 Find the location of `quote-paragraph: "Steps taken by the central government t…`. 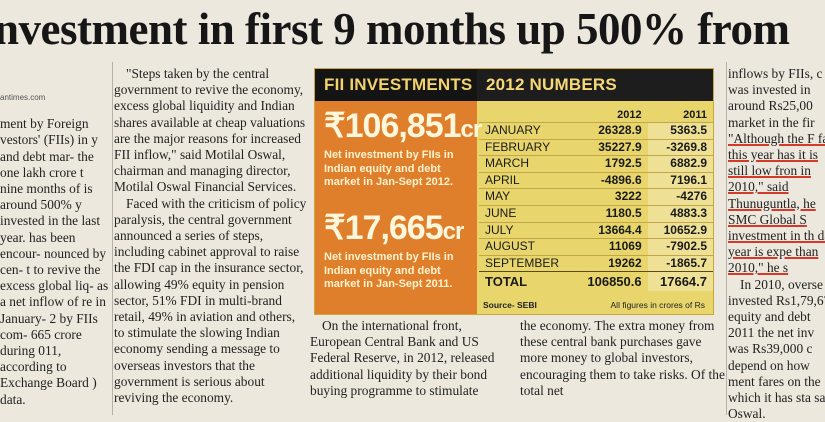

quote-paragraph: "Steps taken by the central government t… is located at coordinates (210, 130).